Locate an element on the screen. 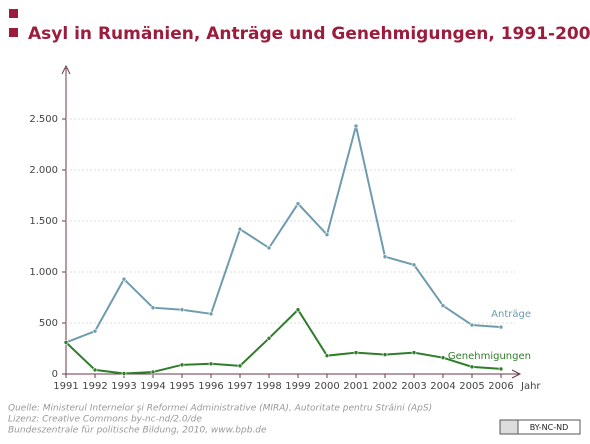 This screenshot has width=590, height=444. x-axis-label: Jahr is located at coordinates (530, 386).